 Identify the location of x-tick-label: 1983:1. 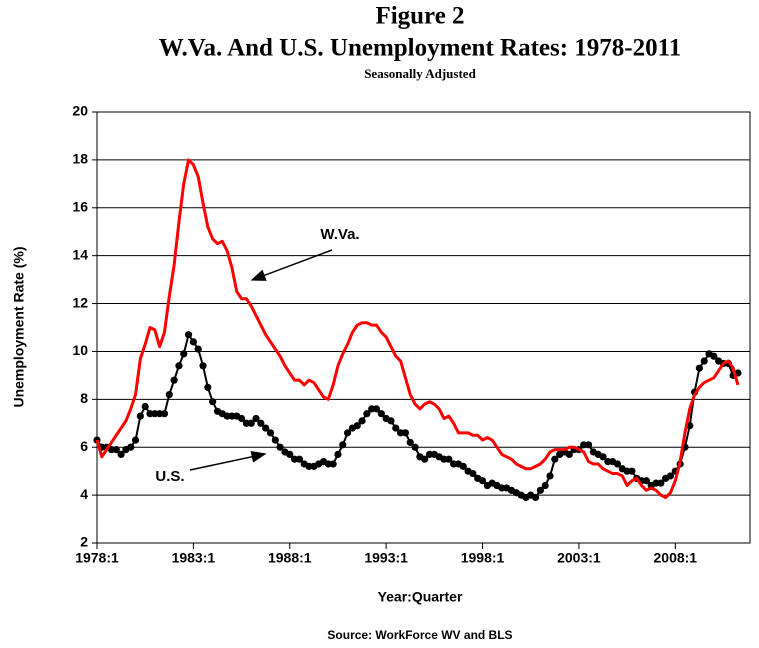
(194, 558).